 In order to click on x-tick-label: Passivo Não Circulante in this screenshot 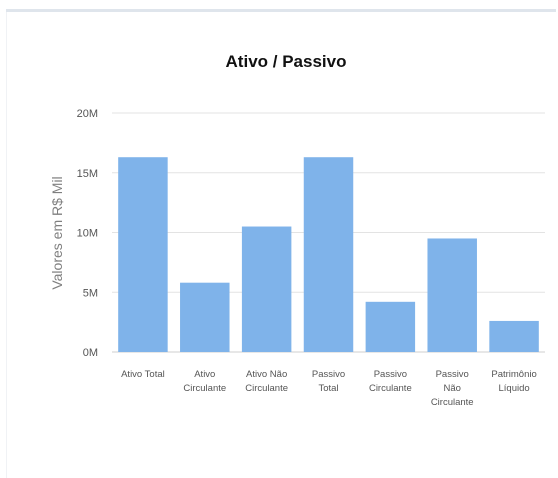, I will do `click(452, 388)`.